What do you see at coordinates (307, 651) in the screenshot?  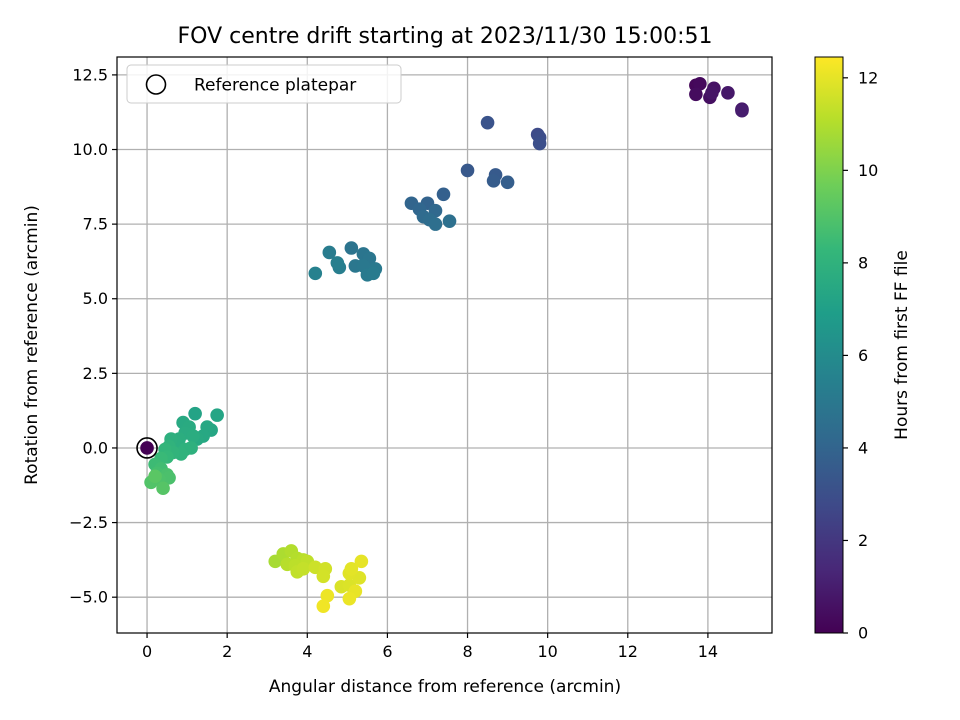 I see `x-tick-label: 4` at bounding box center [307, 651].